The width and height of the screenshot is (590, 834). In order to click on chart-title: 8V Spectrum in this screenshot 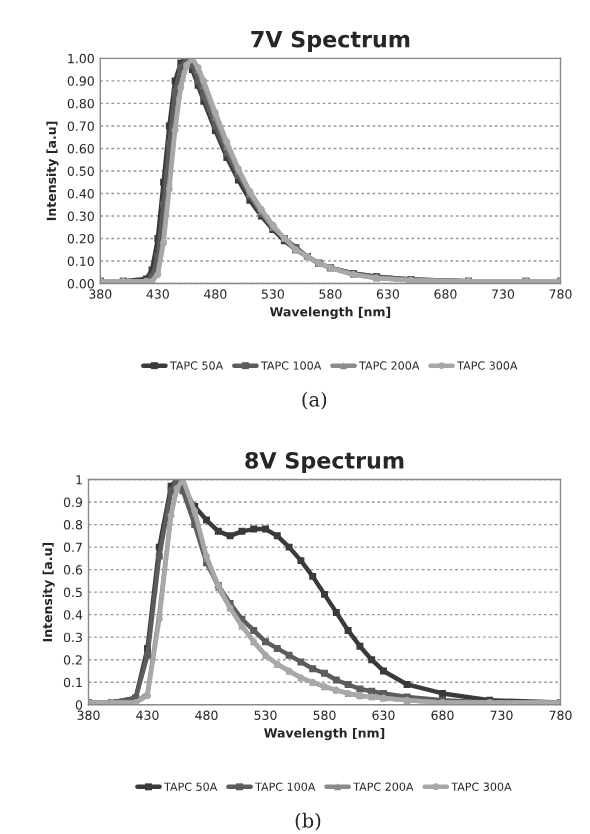, I will do `click(324, 462)`.